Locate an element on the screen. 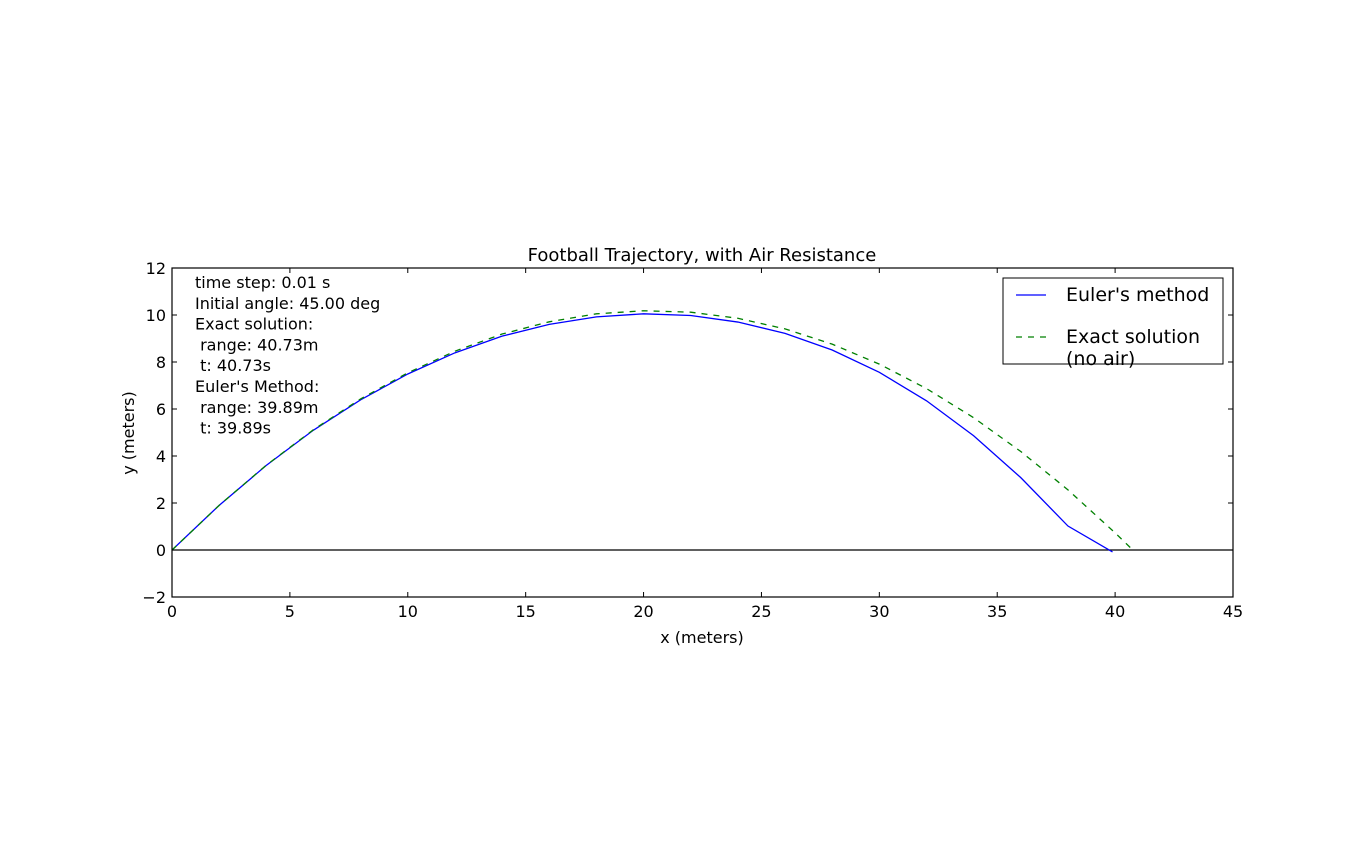 This screenshot has width=1370, height=866. x-tick-label: 40 is located at coordinates (1115, 611).